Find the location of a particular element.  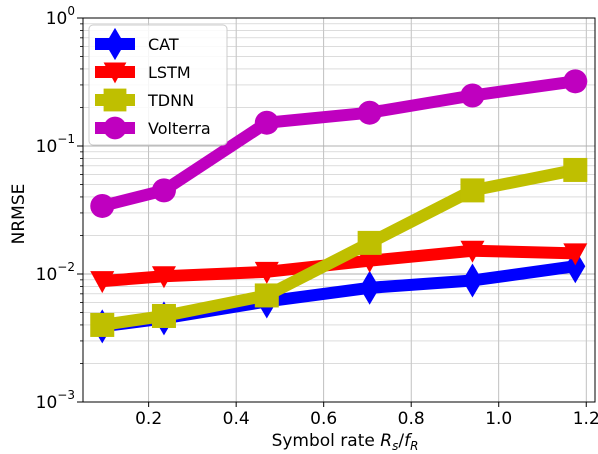

x-tick-label: 0.8 is located at coordinates (411, 419).